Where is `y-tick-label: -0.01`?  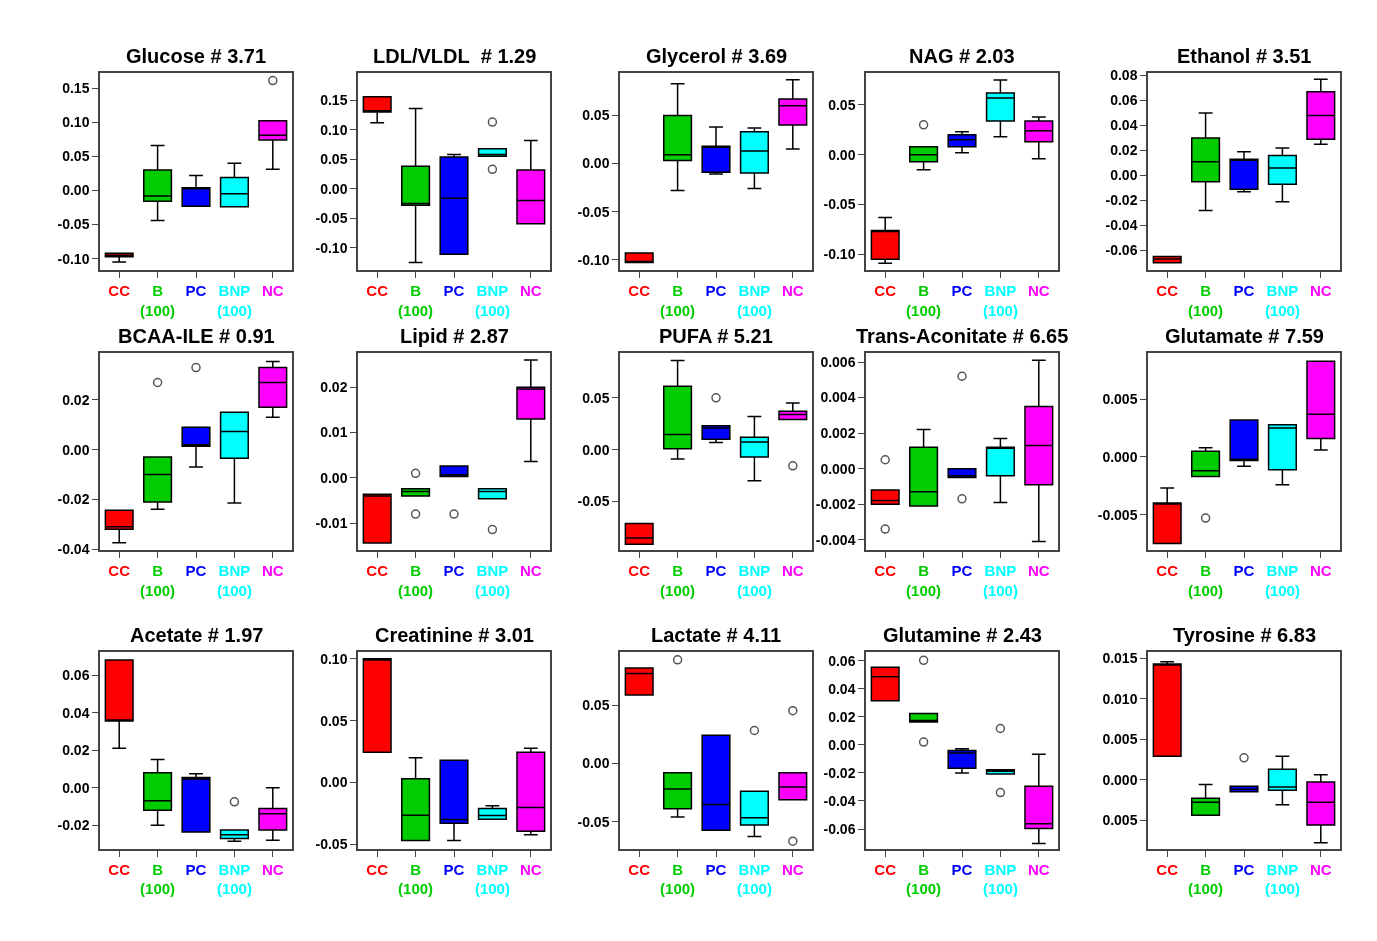
y-tick-label: -0.01 is located at coordinates (331, 523).